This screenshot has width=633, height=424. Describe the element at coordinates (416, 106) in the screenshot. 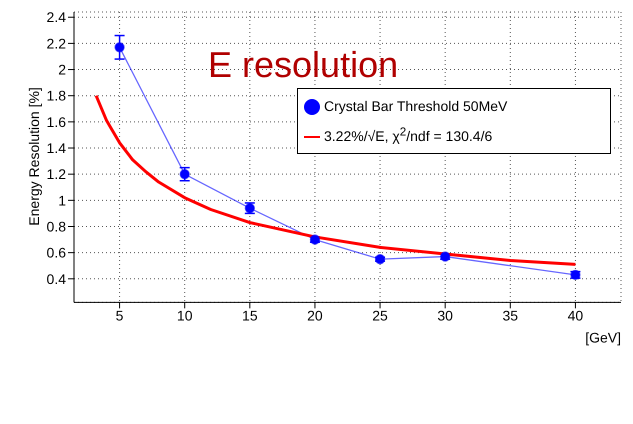

I see `legend-label: Crystal Bar Threshold 50MeV` at that location.